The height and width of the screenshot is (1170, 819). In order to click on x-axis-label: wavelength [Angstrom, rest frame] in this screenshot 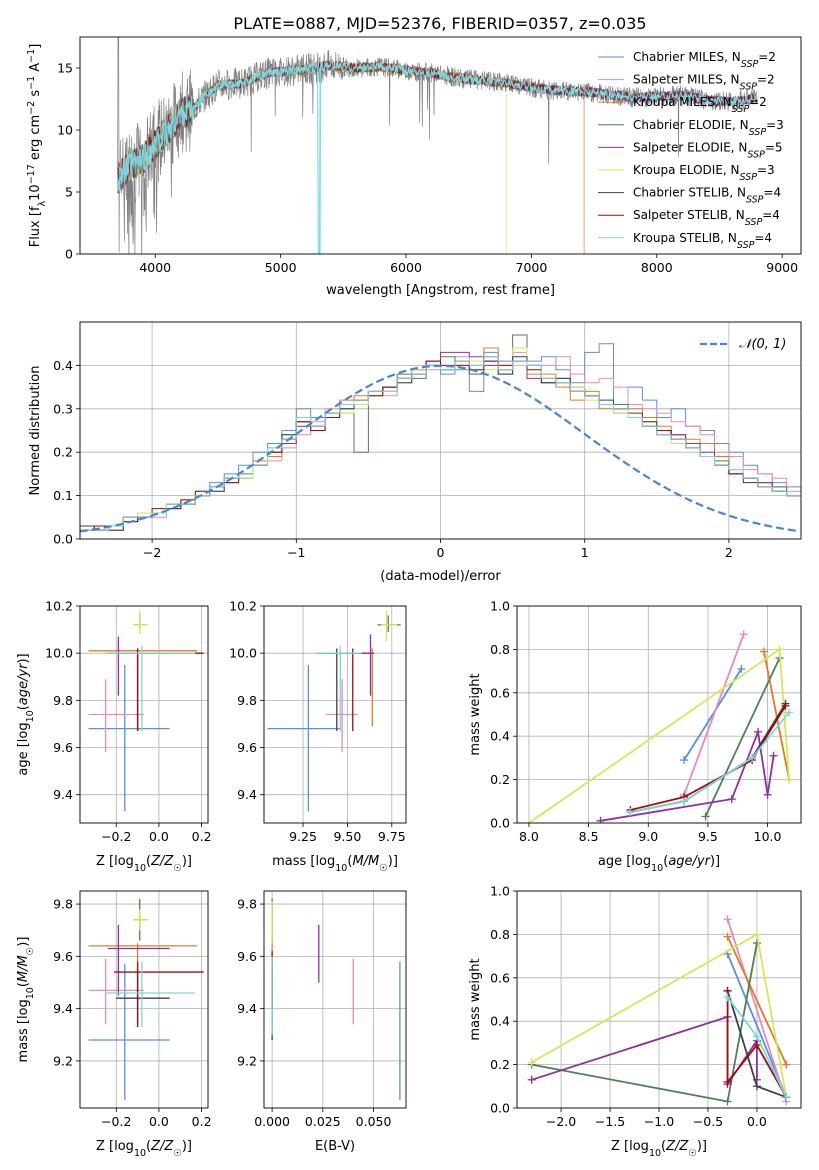, I will do `click(440, 290)`.